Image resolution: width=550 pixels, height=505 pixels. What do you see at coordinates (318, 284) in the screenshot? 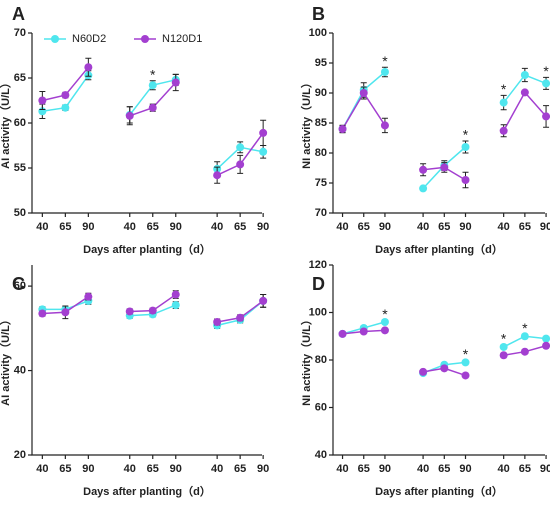
I see `panel-label: D` at bounding box center [318, 284].